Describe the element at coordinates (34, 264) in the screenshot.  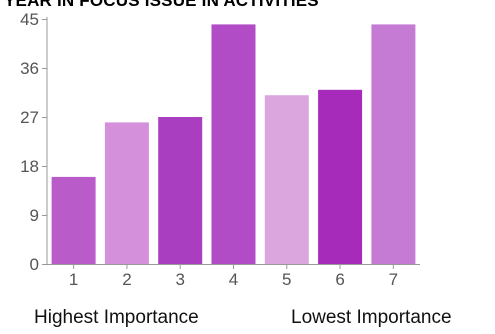
I see `y-tick-label-0: 0` at that location.